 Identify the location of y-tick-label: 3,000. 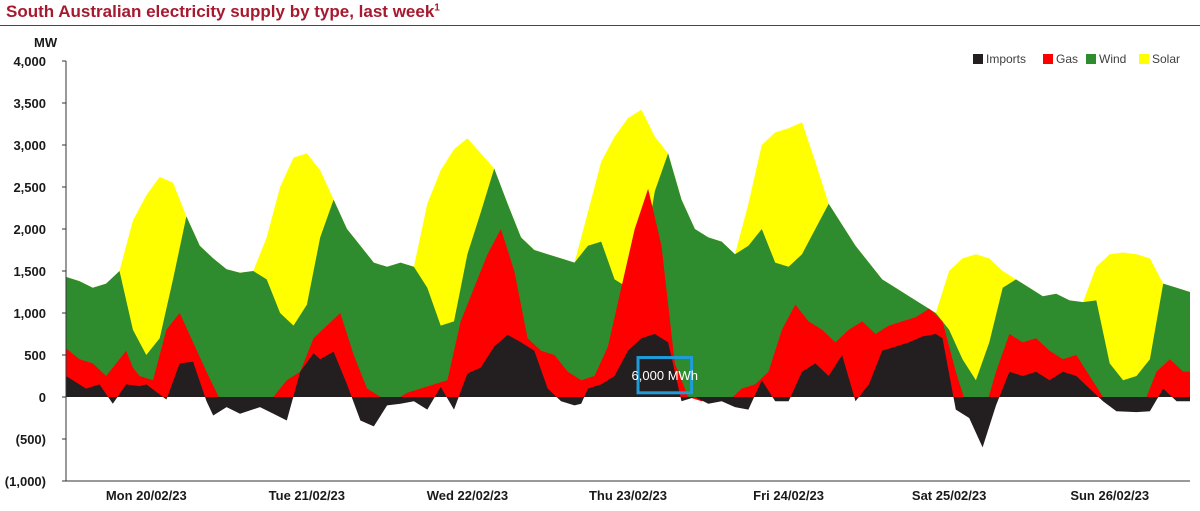
(29, 145).